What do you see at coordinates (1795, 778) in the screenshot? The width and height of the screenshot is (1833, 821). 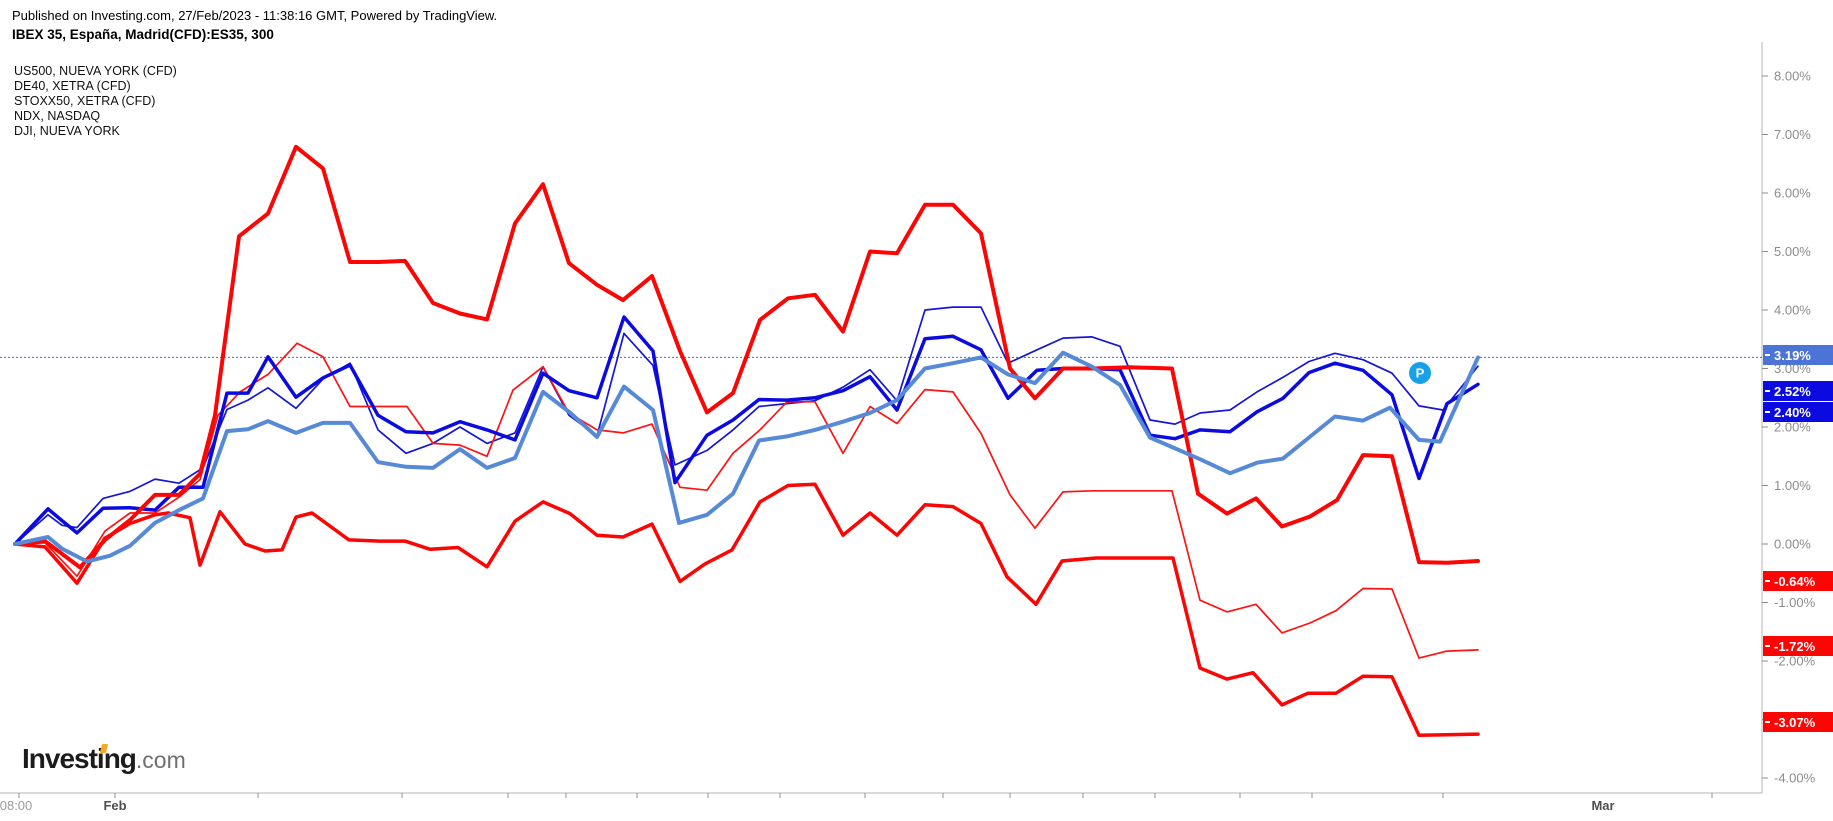 I see `y-axis-tick-label: -4.00%` at bounding box center [1795, 778].